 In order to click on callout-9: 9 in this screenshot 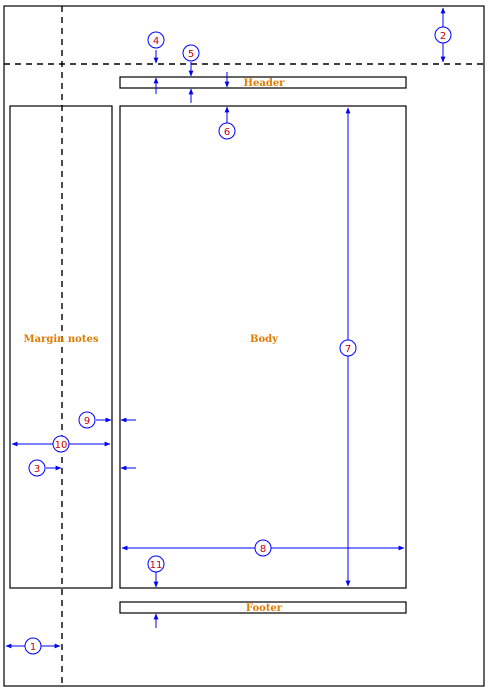, I will do `click(87, 420)`.